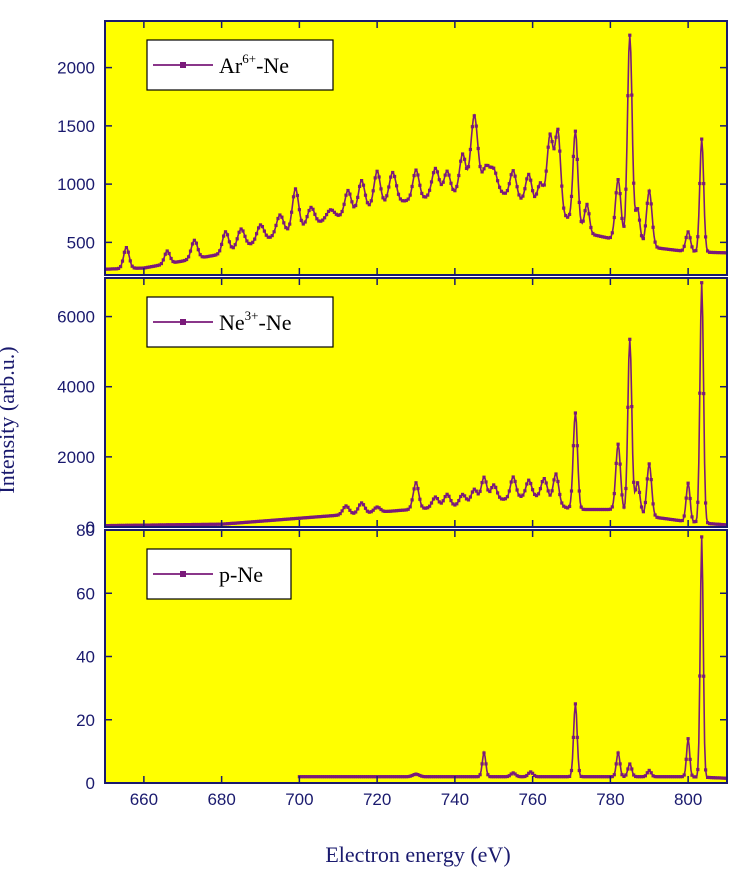  Describe the element at coordinates (85, 530) in the screenshot. I see `y-tick-label: 80` at that location.